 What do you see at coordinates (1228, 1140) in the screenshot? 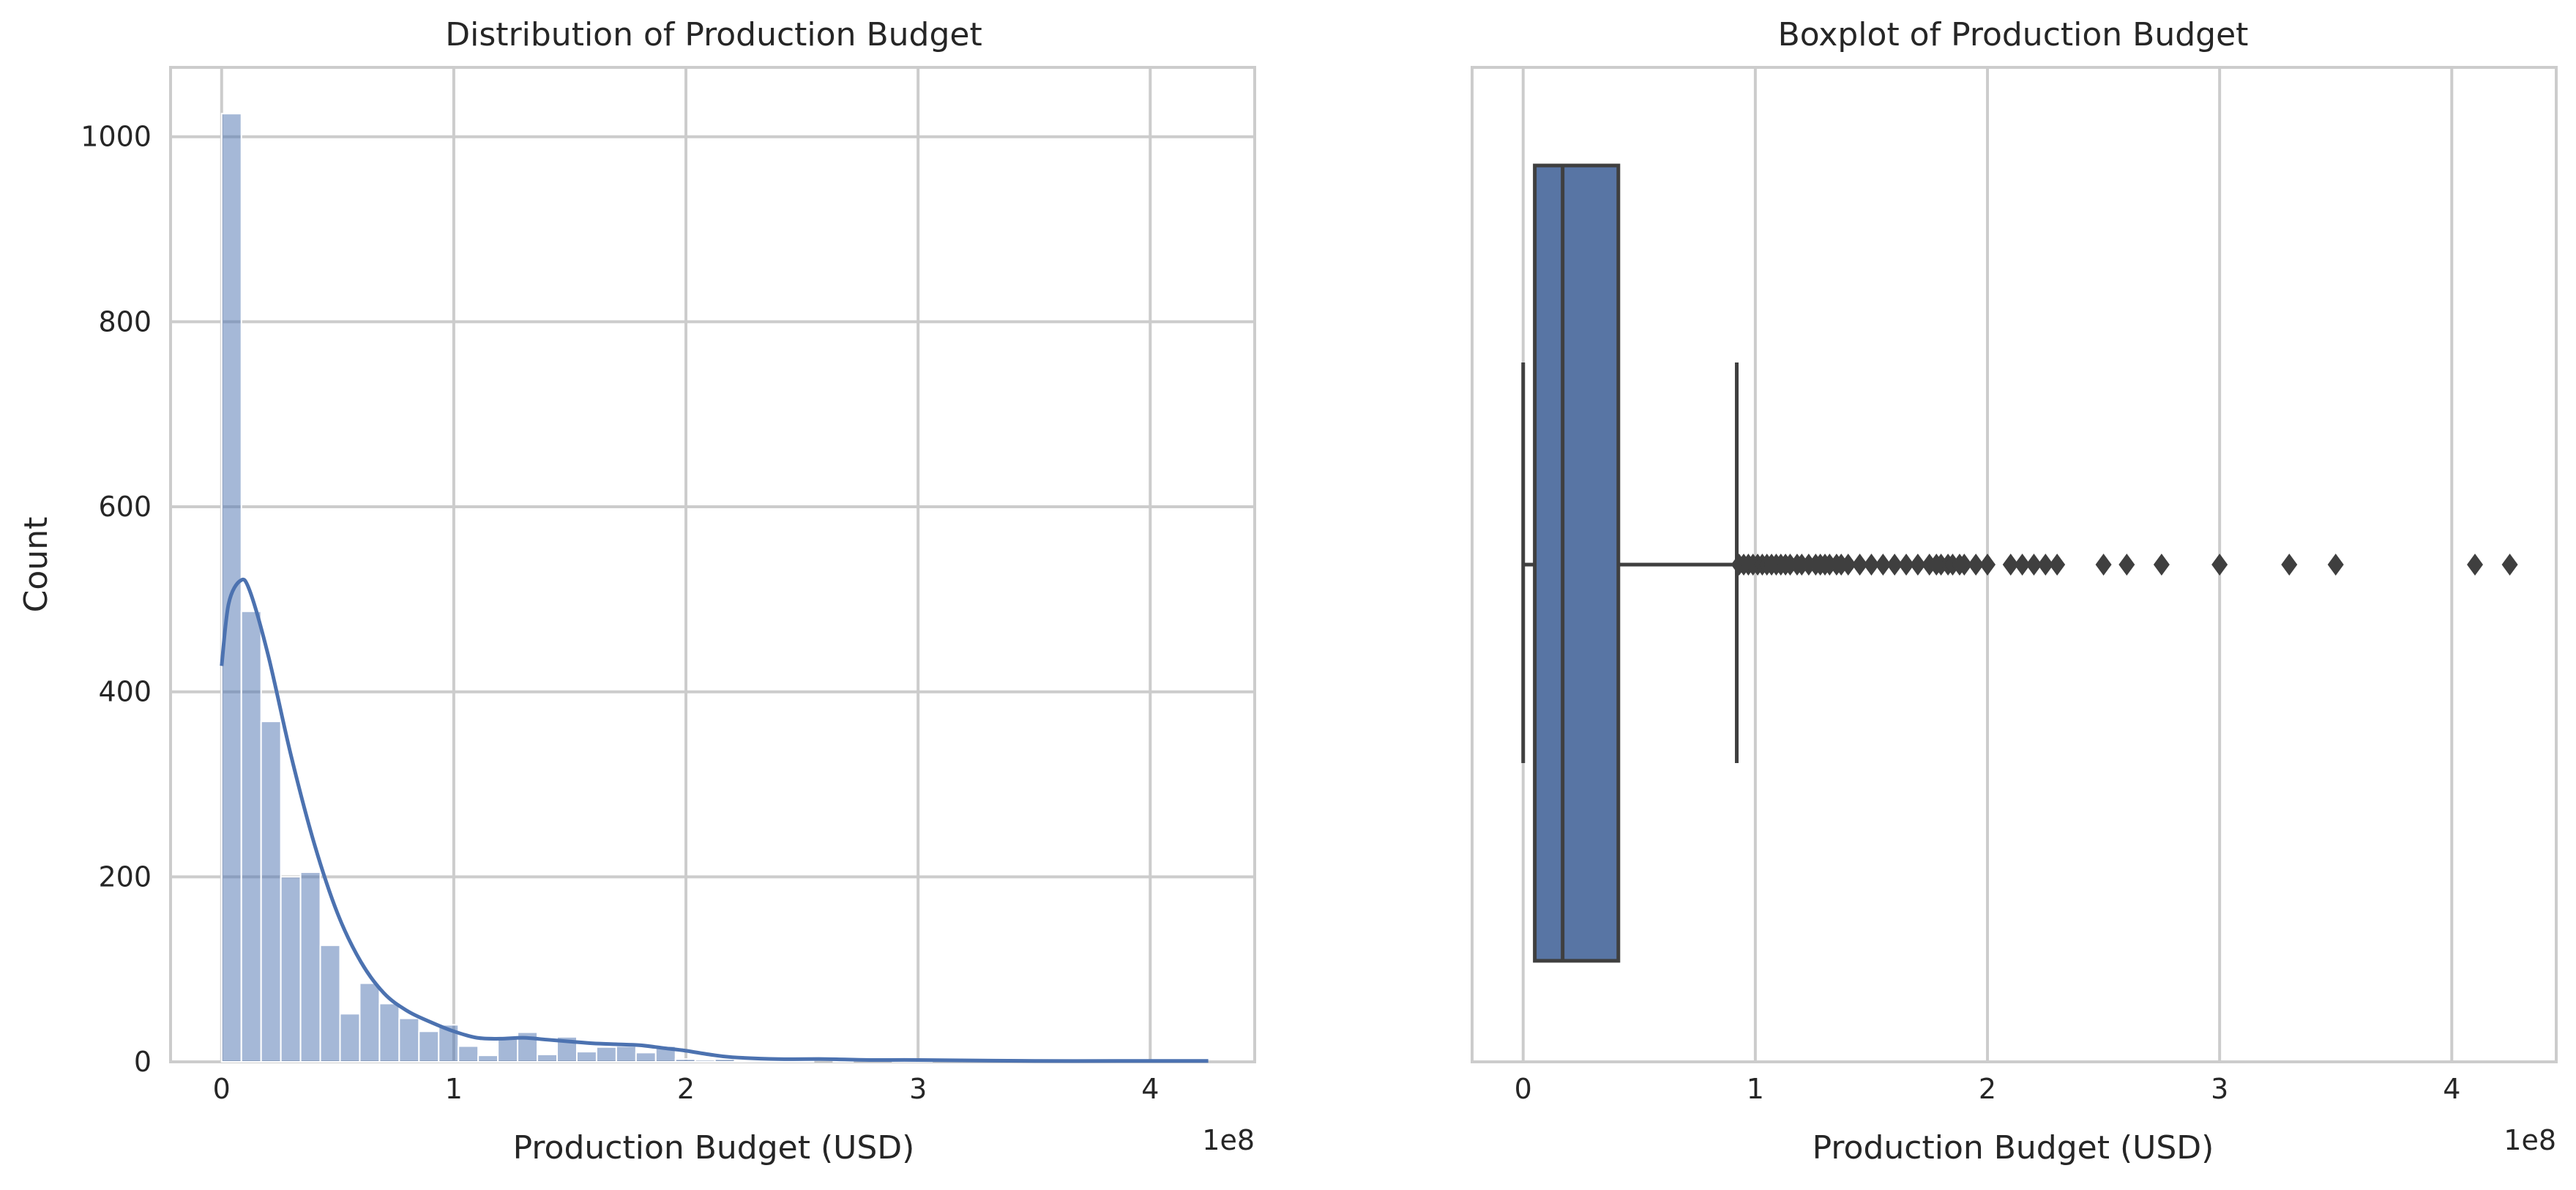
I see `histogram-x-offset-label: 1e8` at bounding box center [1228, 1140].